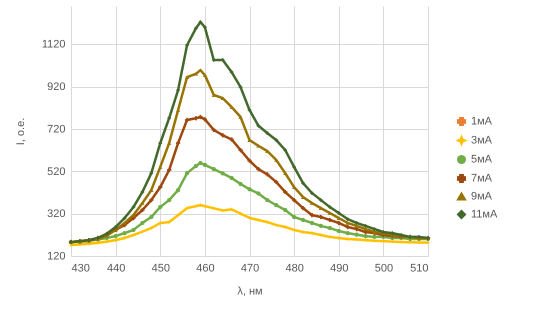 This screenshot has width=536, height=321. I want to click on x-tick-label: 500, so click(384, 268).